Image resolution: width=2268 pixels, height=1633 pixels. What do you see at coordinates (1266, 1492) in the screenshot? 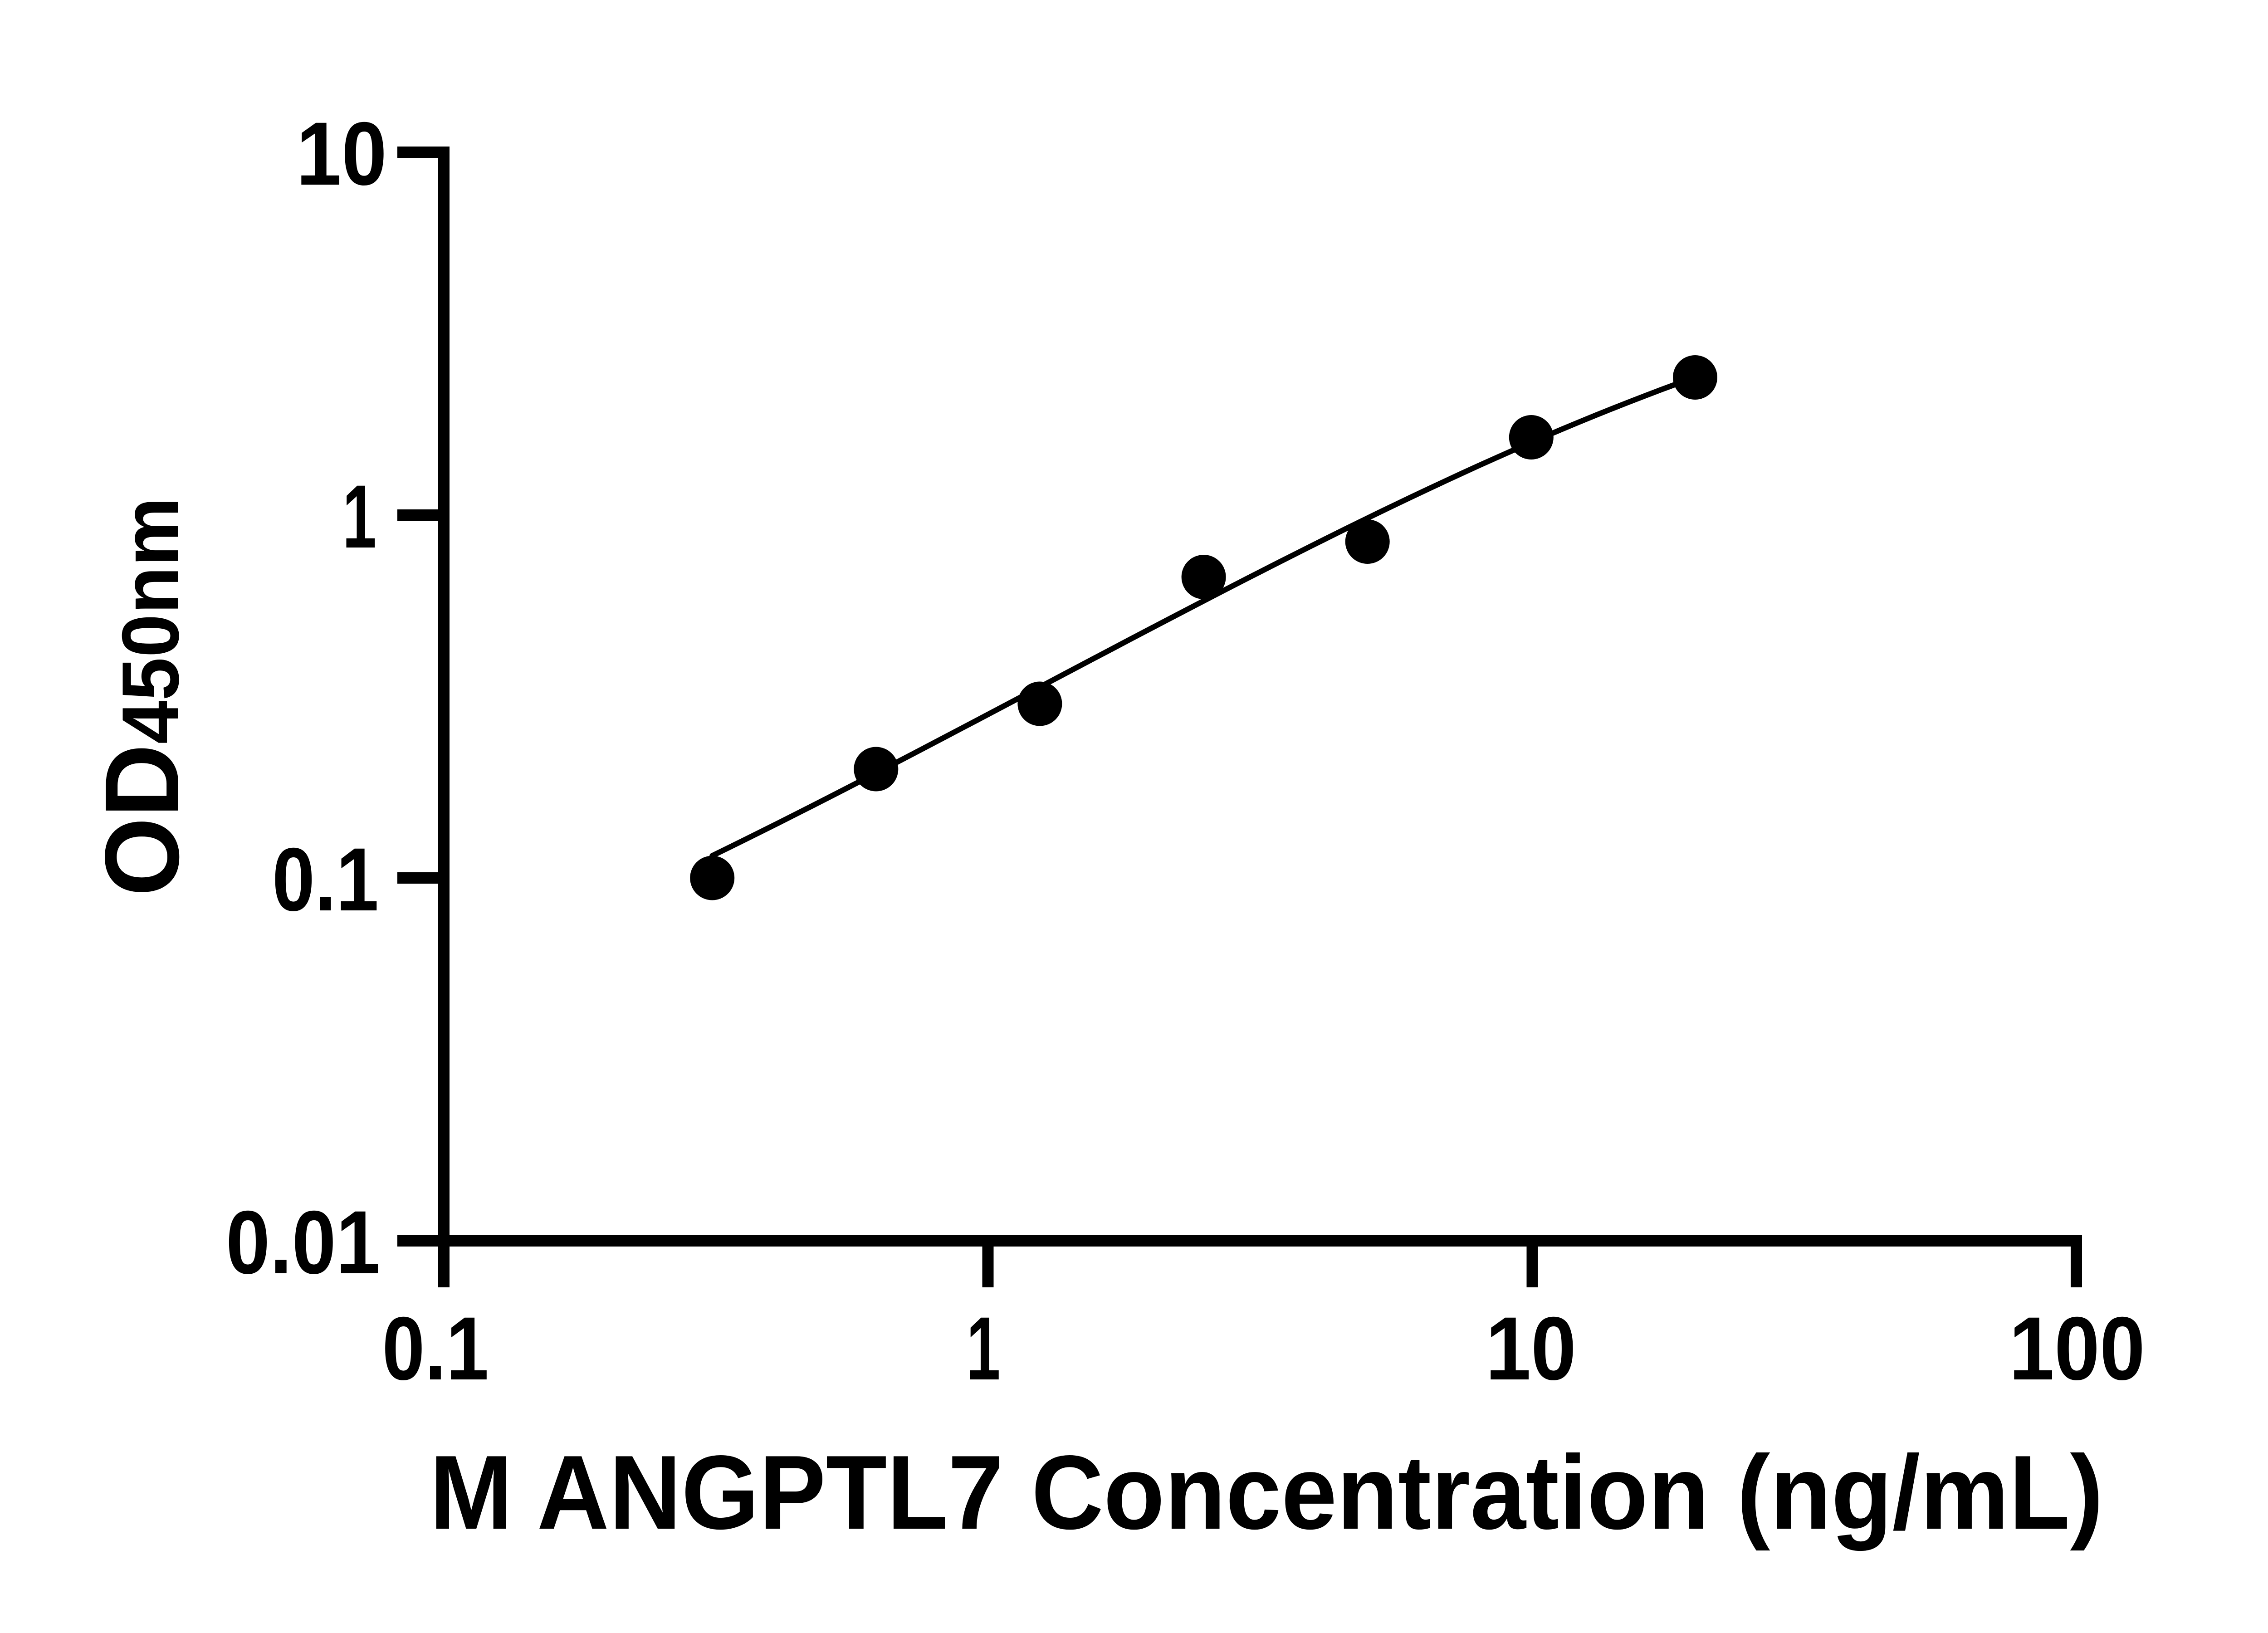
I see `svg-text:M ANGPTL7 Concentration (ng/mL: M ANGPTL7 Concentration (ng/mL)` at bounding box center [1266, 1492].